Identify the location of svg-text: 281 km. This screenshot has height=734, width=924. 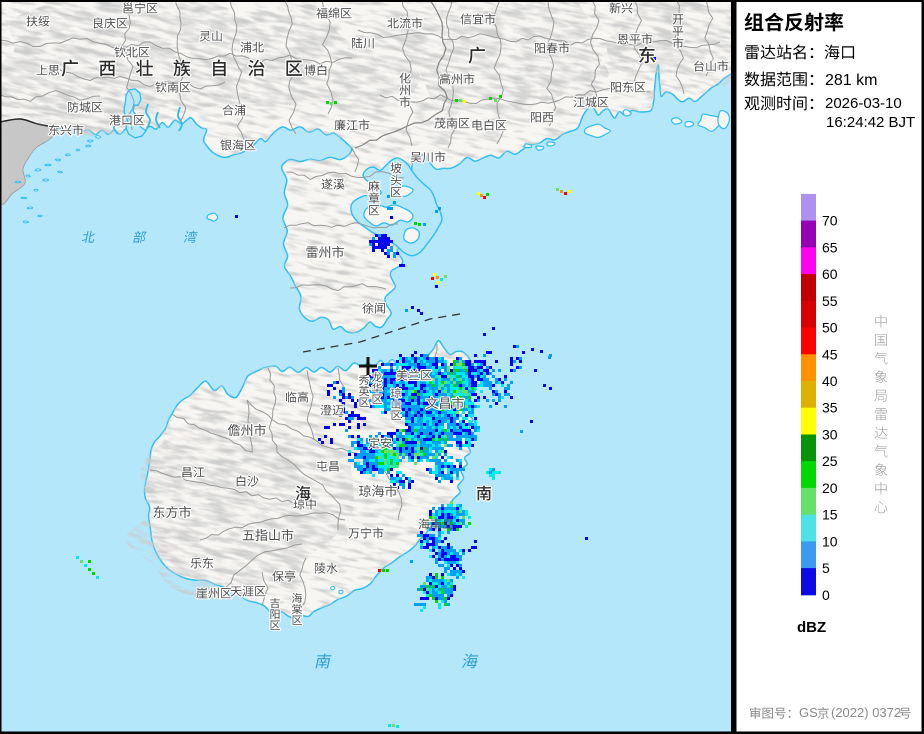
(851, 80).